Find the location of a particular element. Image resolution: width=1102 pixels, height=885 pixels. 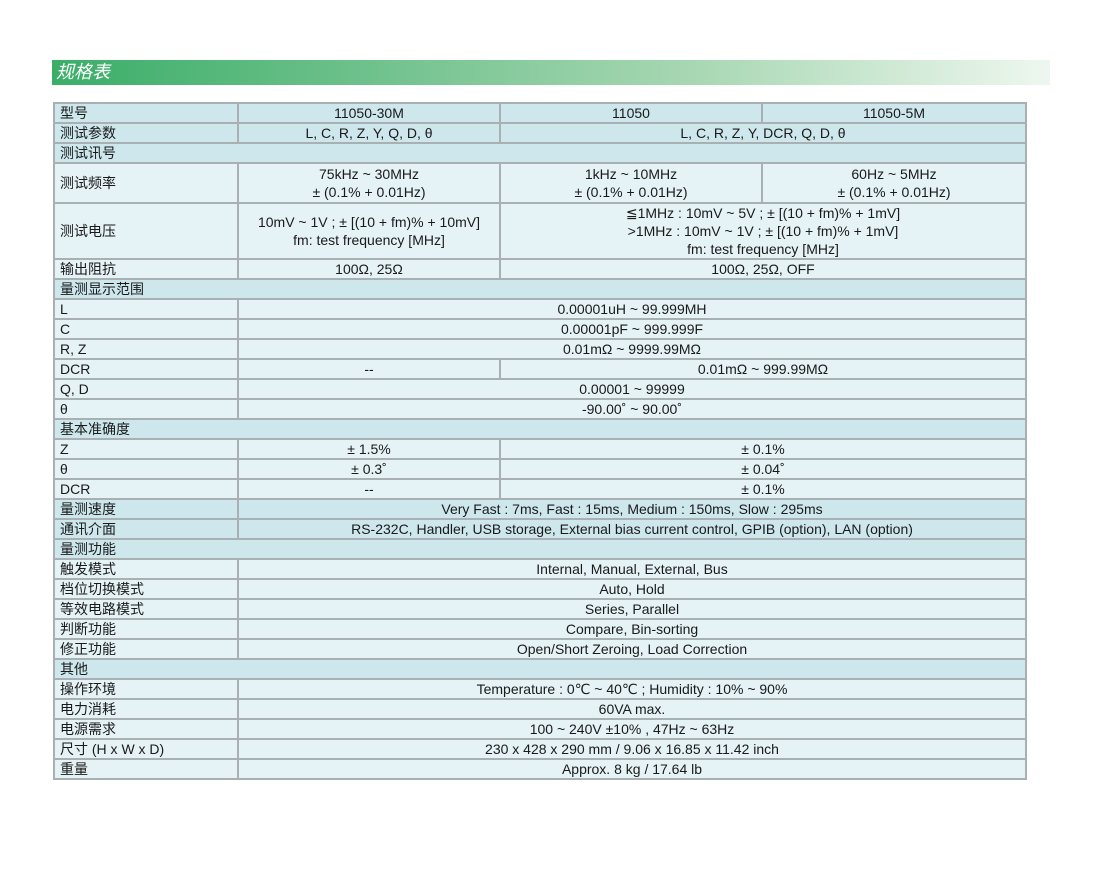

value-cell: 11050-30M is located at coordinates (369, 113).